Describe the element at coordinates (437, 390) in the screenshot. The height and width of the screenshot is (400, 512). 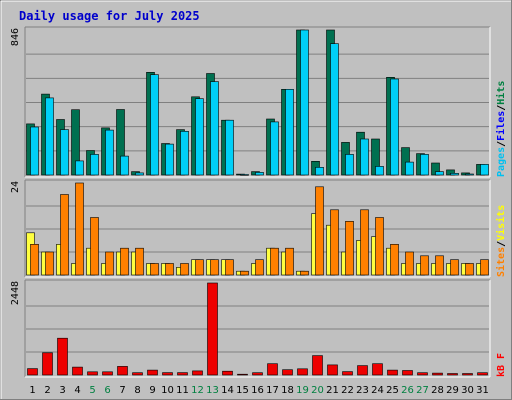
I see `x-tick-day-28: 28` at that location.